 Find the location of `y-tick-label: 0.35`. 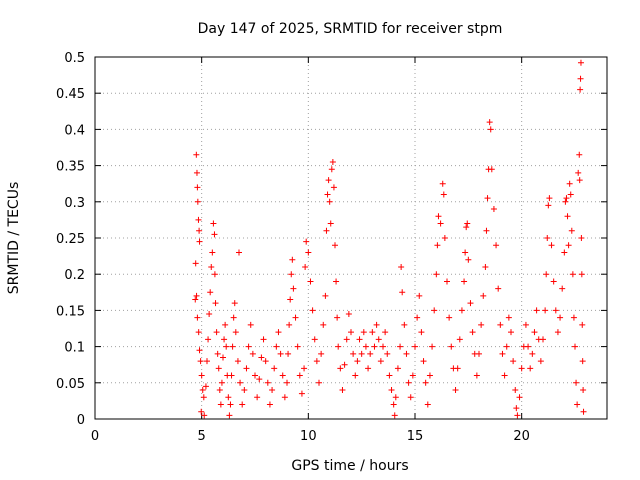

y-tick-label: 0.35 is located at coordinates (70, 167).